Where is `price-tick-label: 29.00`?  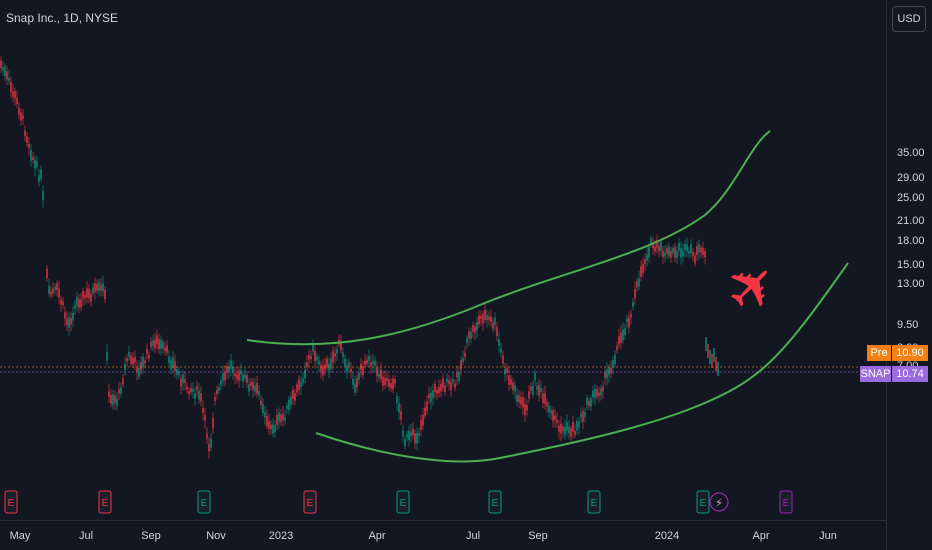 price-tick-label: 29.00 is located at coordinates (911, 178).